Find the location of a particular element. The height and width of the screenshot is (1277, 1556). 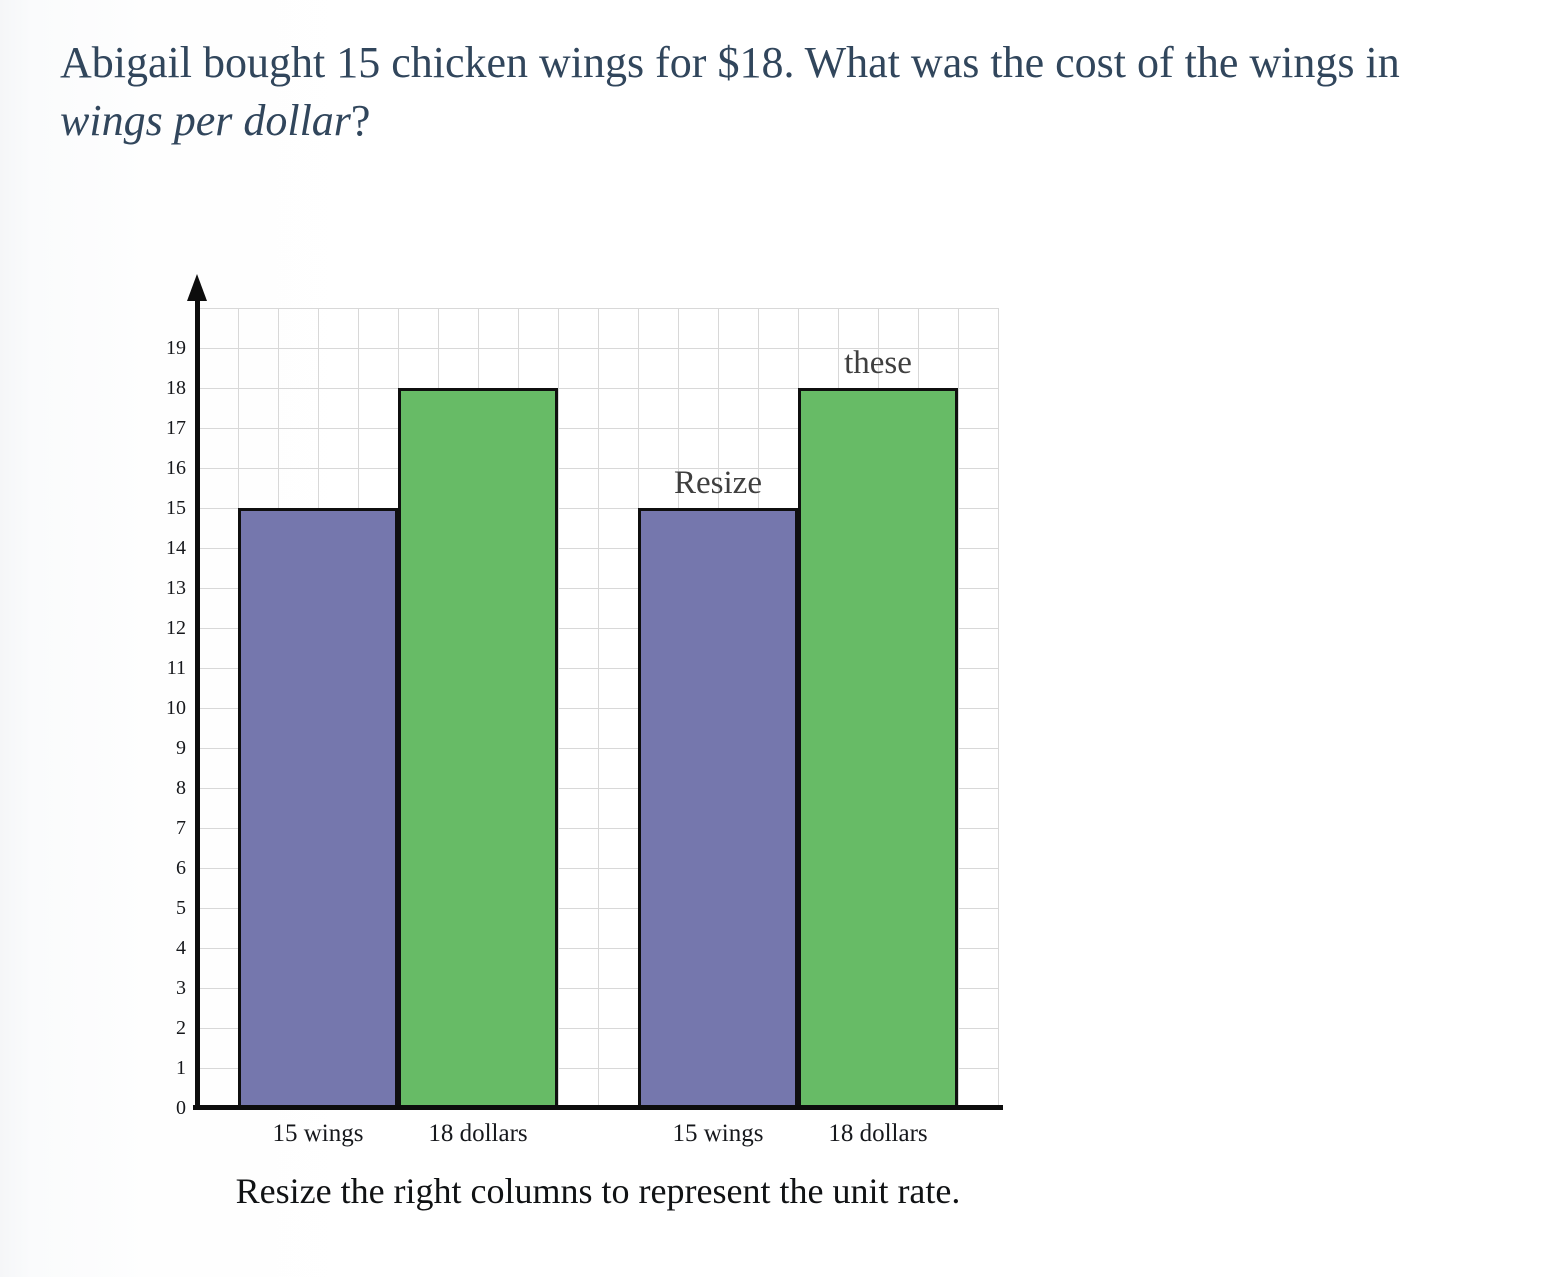

annotation-resize: Resize is located at coordinates (718, 483).